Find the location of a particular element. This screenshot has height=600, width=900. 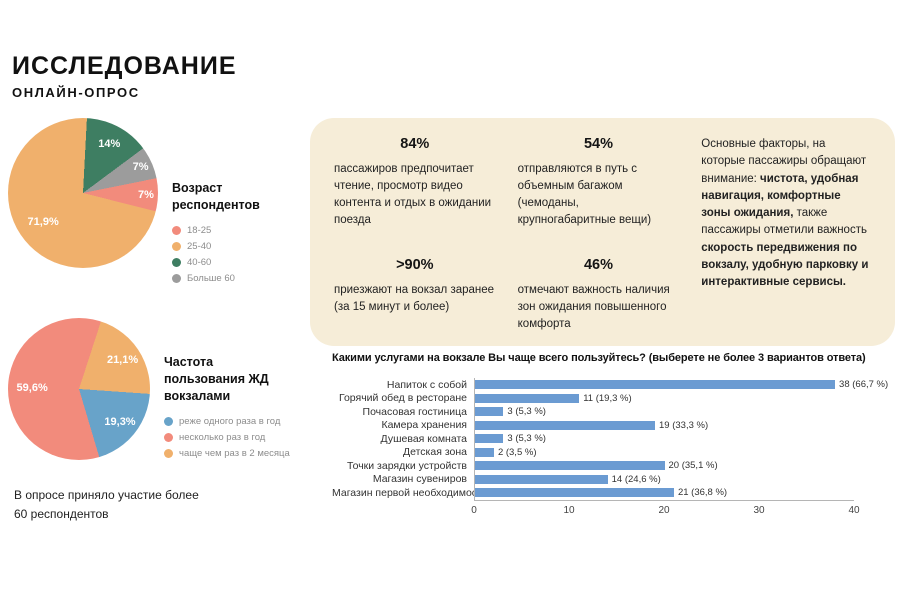

bar-value-label: 2 (3,5 %) is located at coordinates (517, 452).